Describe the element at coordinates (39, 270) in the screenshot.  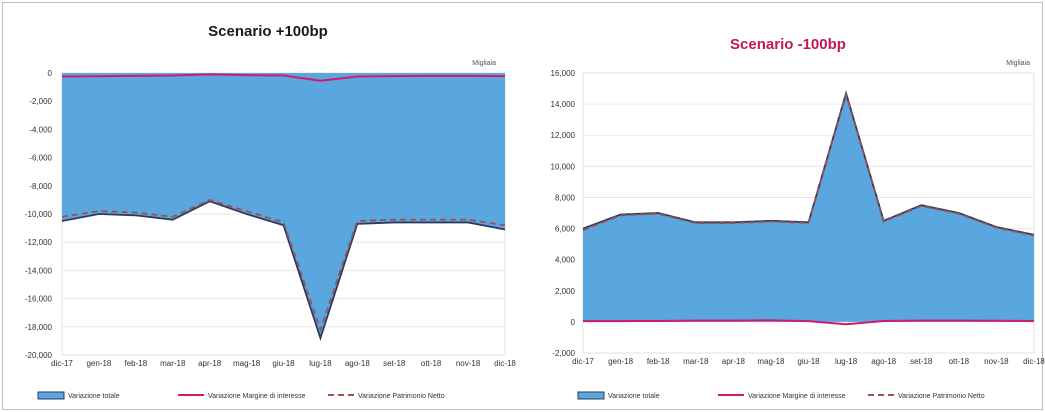
I see `y-tick-label: -14,000` at that location.